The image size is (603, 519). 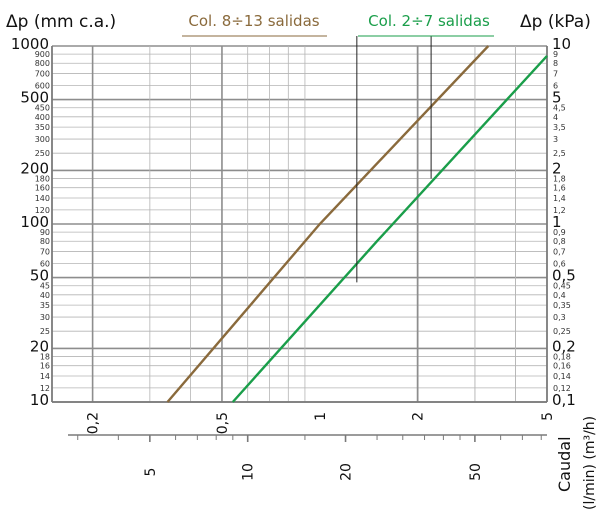 What do you see at coordinates (559, 252) in the screenshot?
I see `right-tick-label-minor: 0,7` at bounding box center [559, 252].